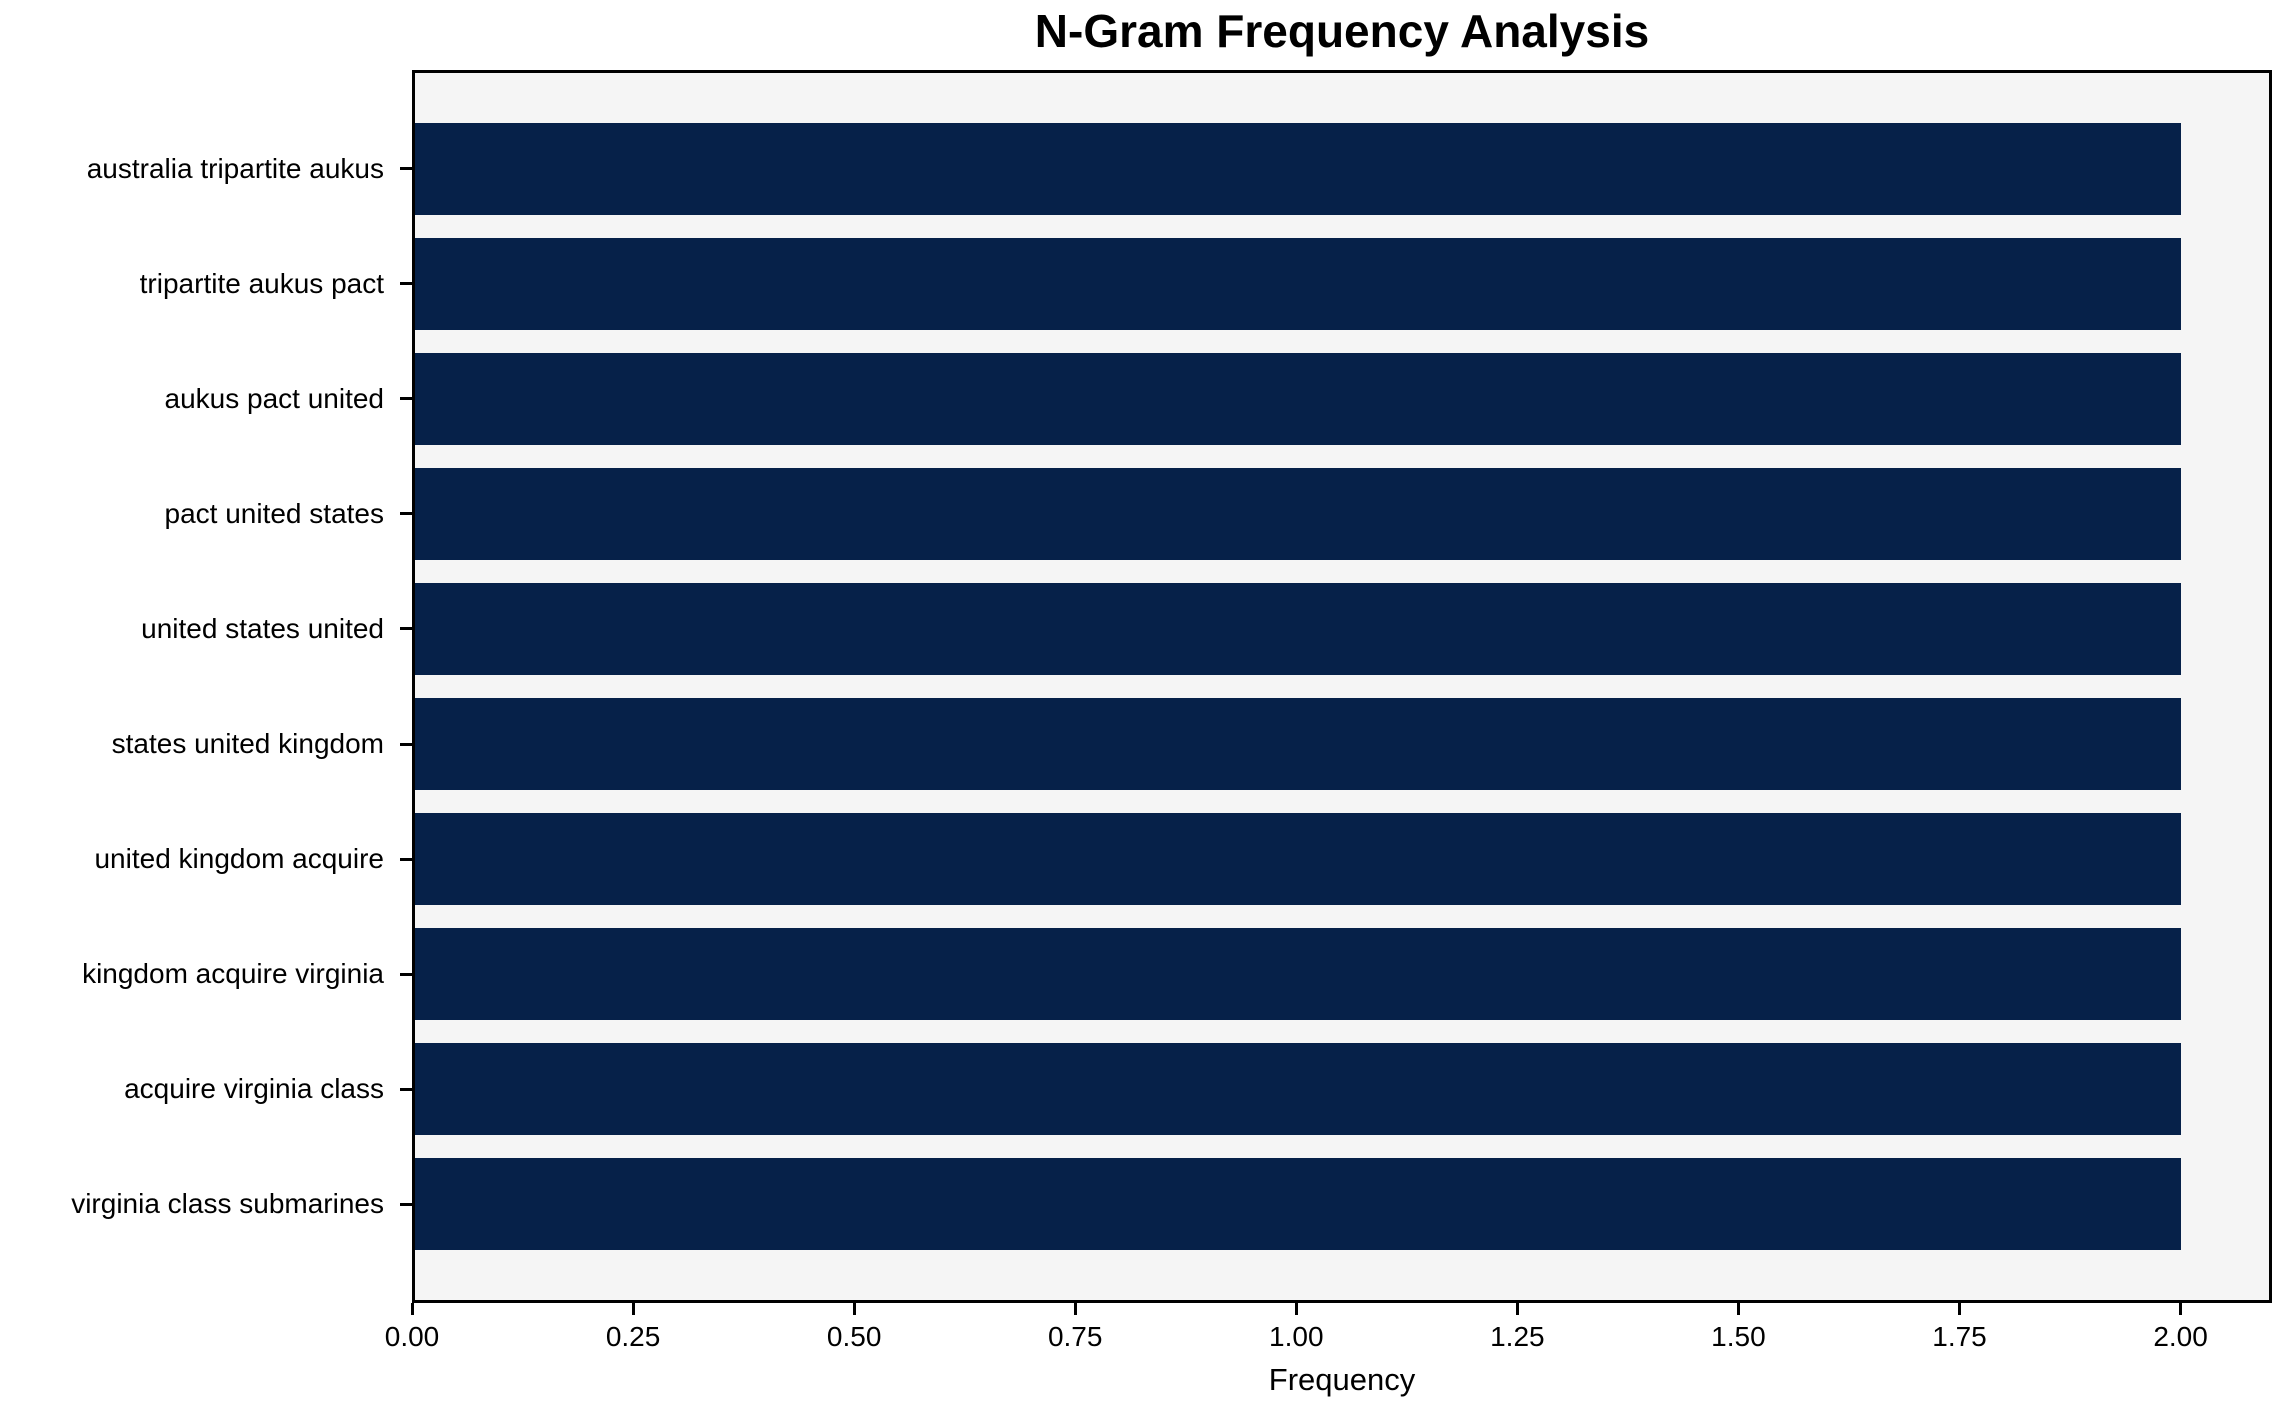  I want to click on y-tick-label: virginia class submarines, so click(227, 1204).